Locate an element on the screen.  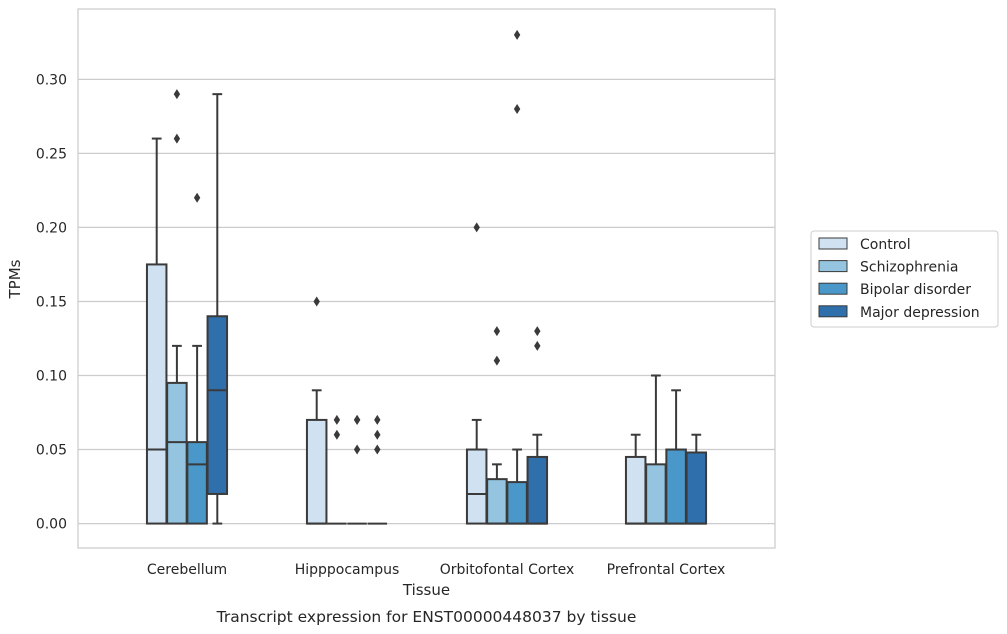
y-tick-label: 0.05 is located at coordinates (51, 451).